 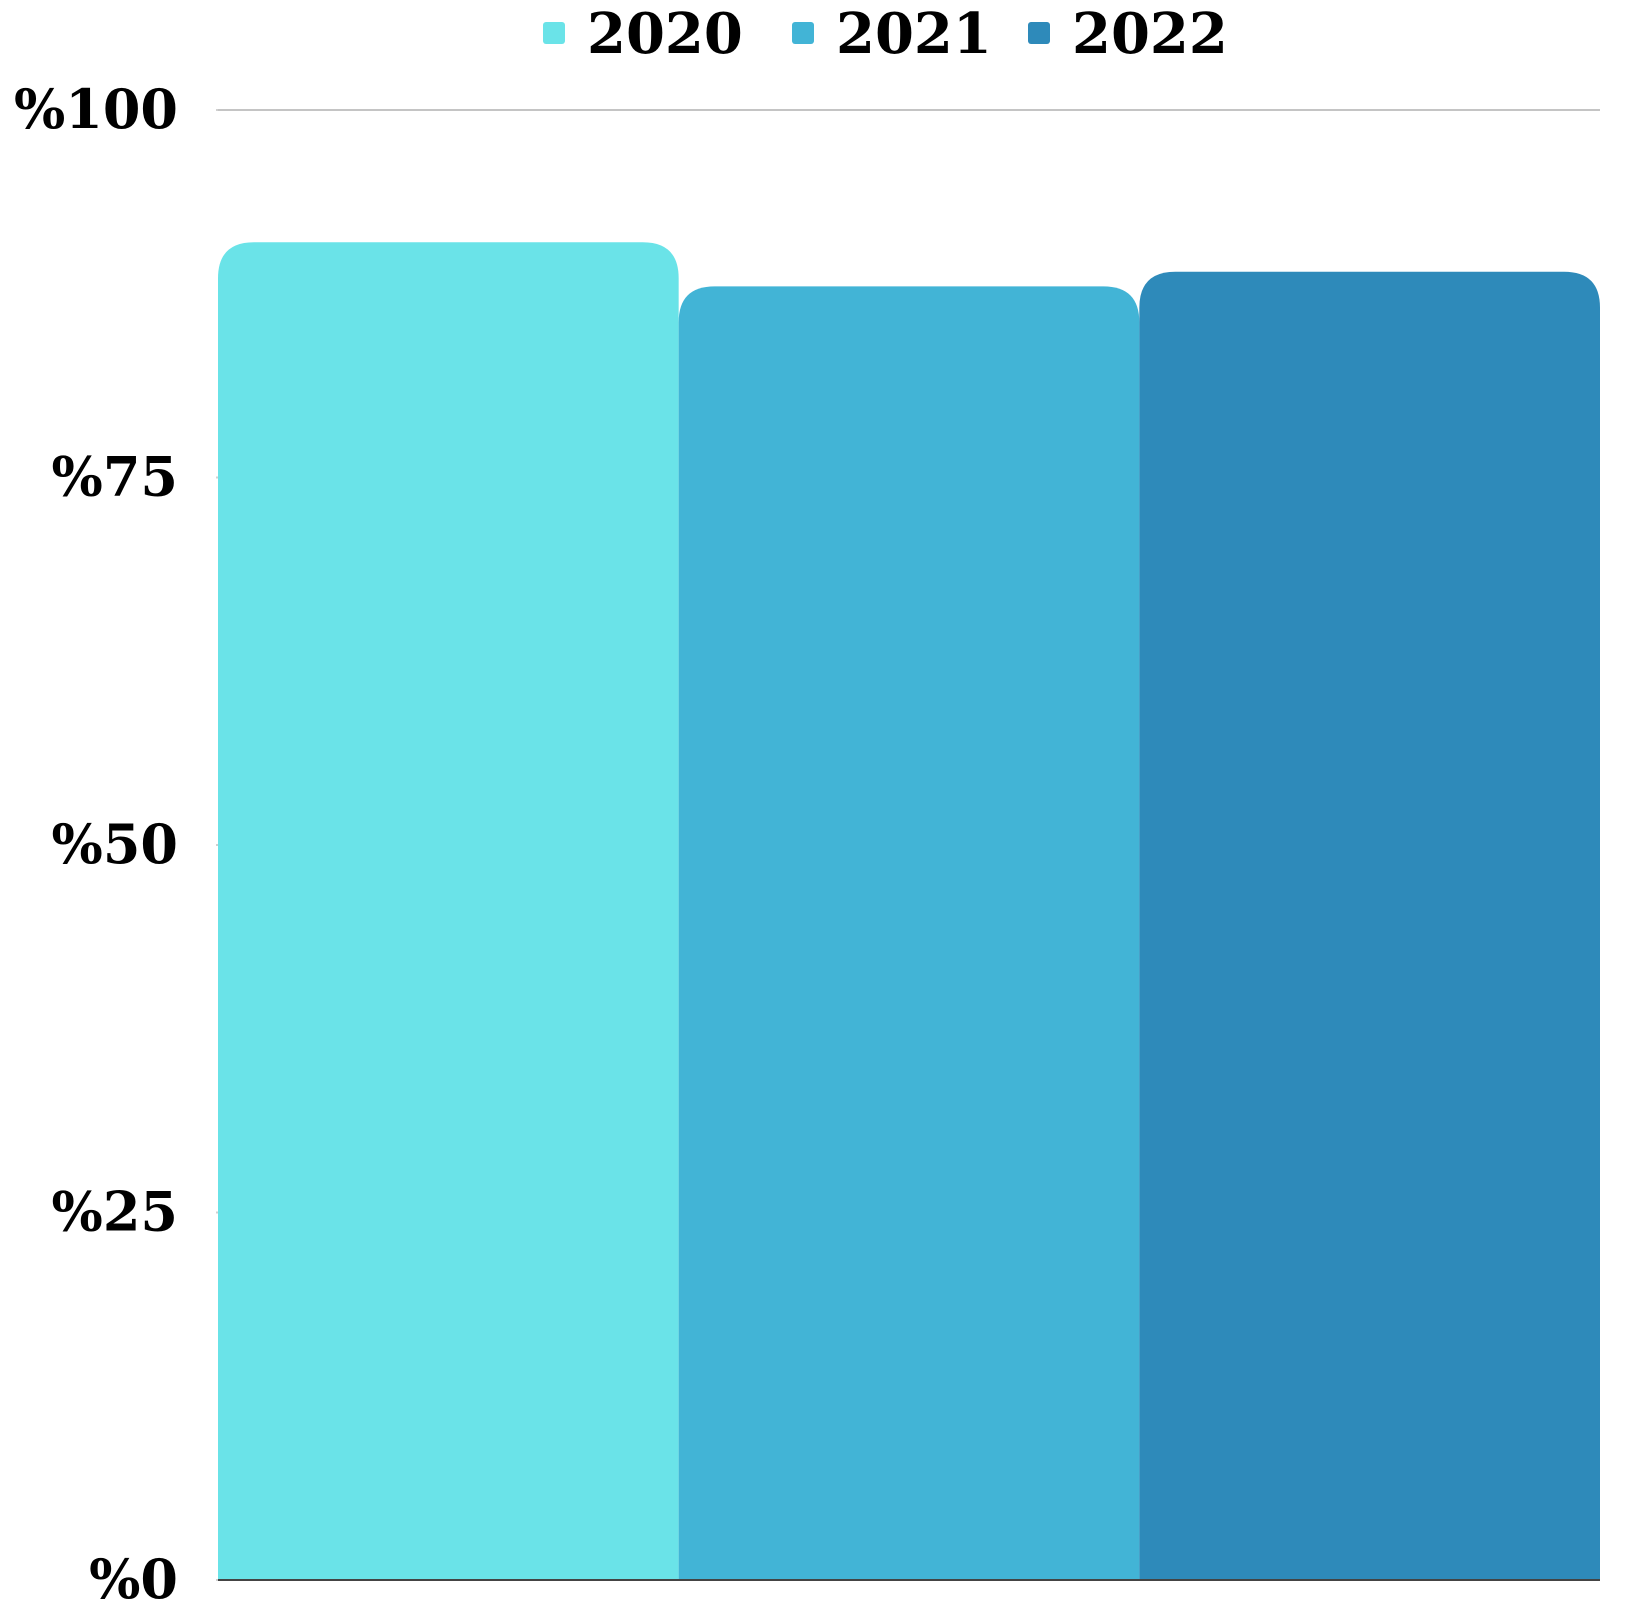 I want to click on y-axis-ticks: %0 %25 %50 %75 %100, so click(x=116, y=840).